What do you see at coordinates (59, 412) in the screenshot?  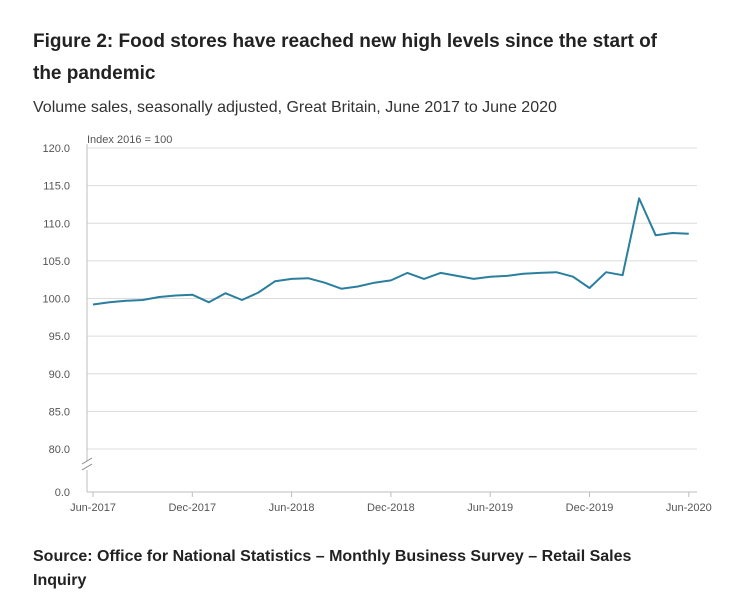 I see `y-tick-label: 85.0` at bounding box center [59, 412].